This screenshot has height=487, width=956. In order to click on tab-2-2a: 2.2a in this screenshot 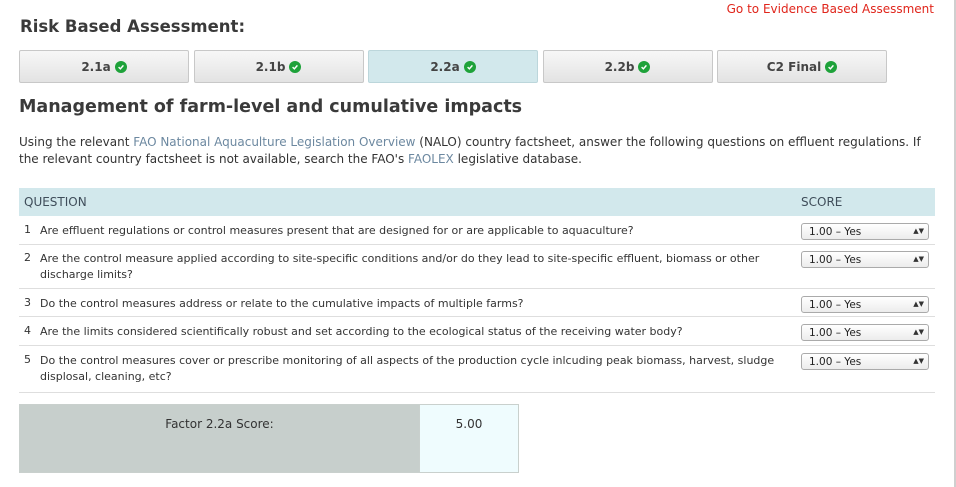, I will do `click(453, 66)`.